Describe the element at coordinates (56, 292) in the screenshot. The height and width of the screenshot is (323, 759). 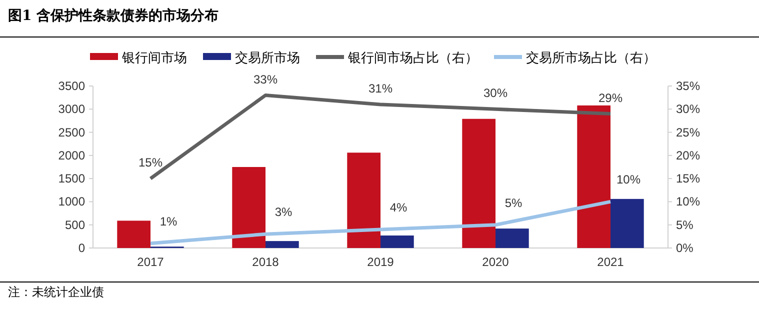
I see `text: 注：未统计企业债` at that location.